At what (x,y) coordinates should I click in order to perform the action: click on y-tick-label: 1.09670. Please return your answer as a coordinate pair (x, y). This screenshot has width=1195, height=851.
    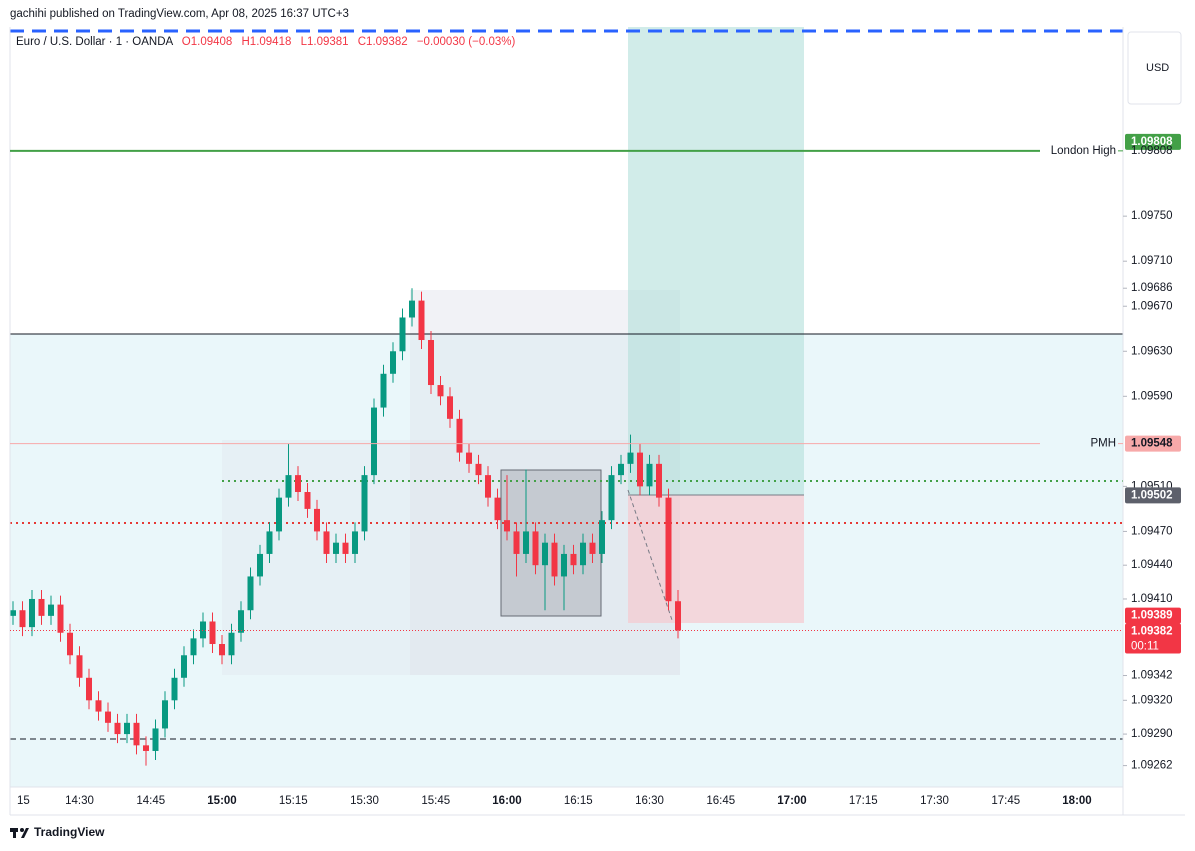
    Looking at the image, I should click on (1152, 306).